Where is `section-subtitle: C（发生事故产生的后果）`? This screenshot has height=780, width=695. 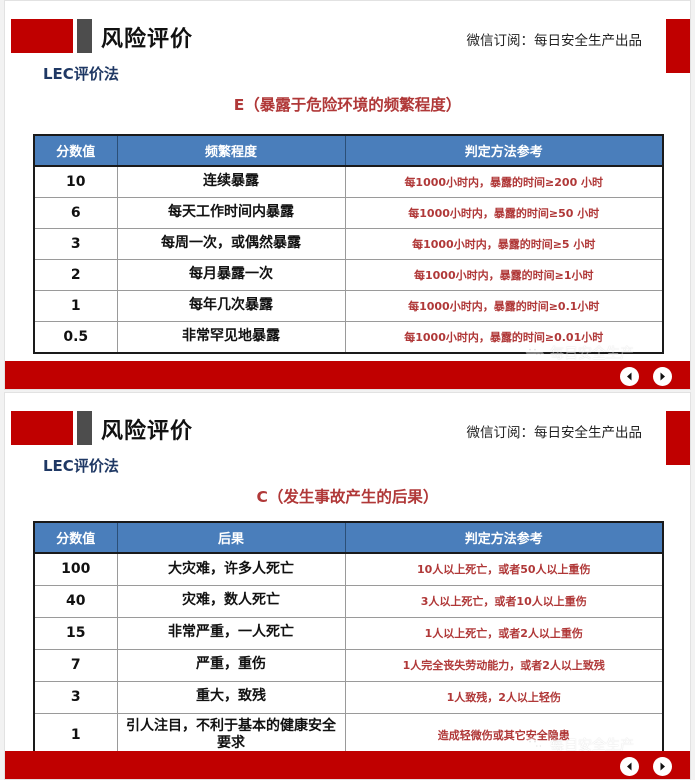
section-subtitle: C（发生事故产生的后果） is located at coordinates (347, 497).